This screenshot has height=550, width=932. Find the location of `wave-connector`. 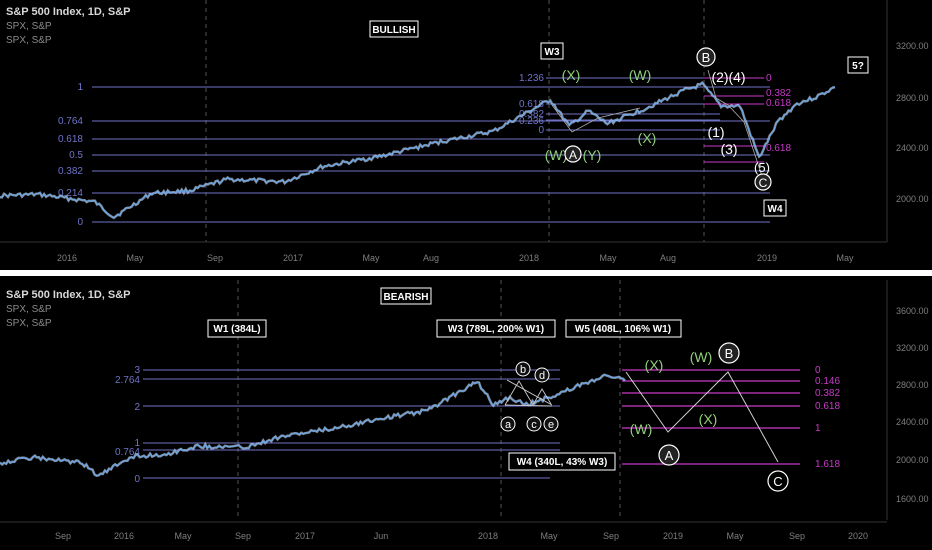

wave-connector is located at coordinates (735, 123).